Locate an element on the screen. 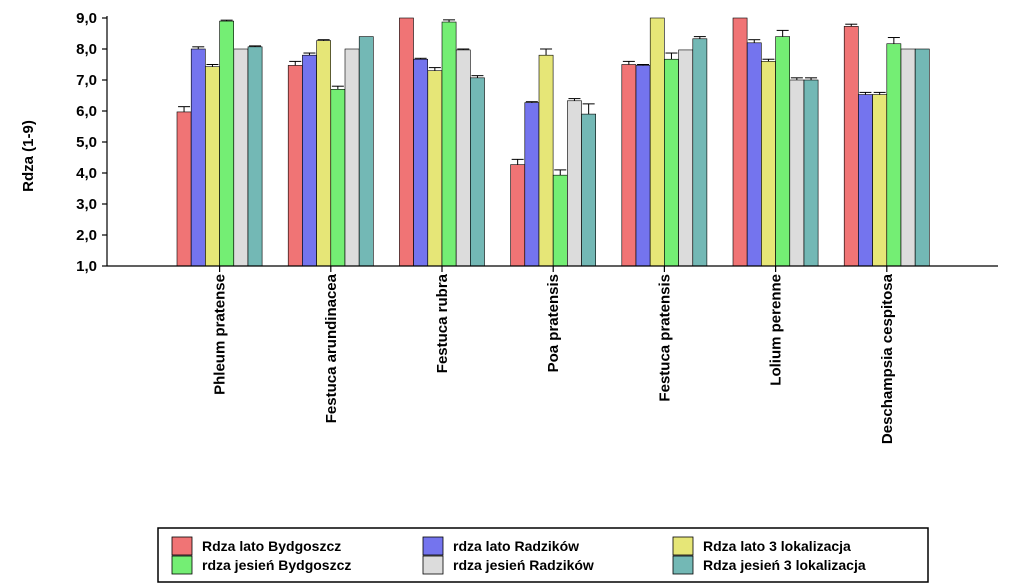 The height and width of the screenshot is (584, 1024). x-category-label: Festuca rubra is located at coordinates (442, 323).